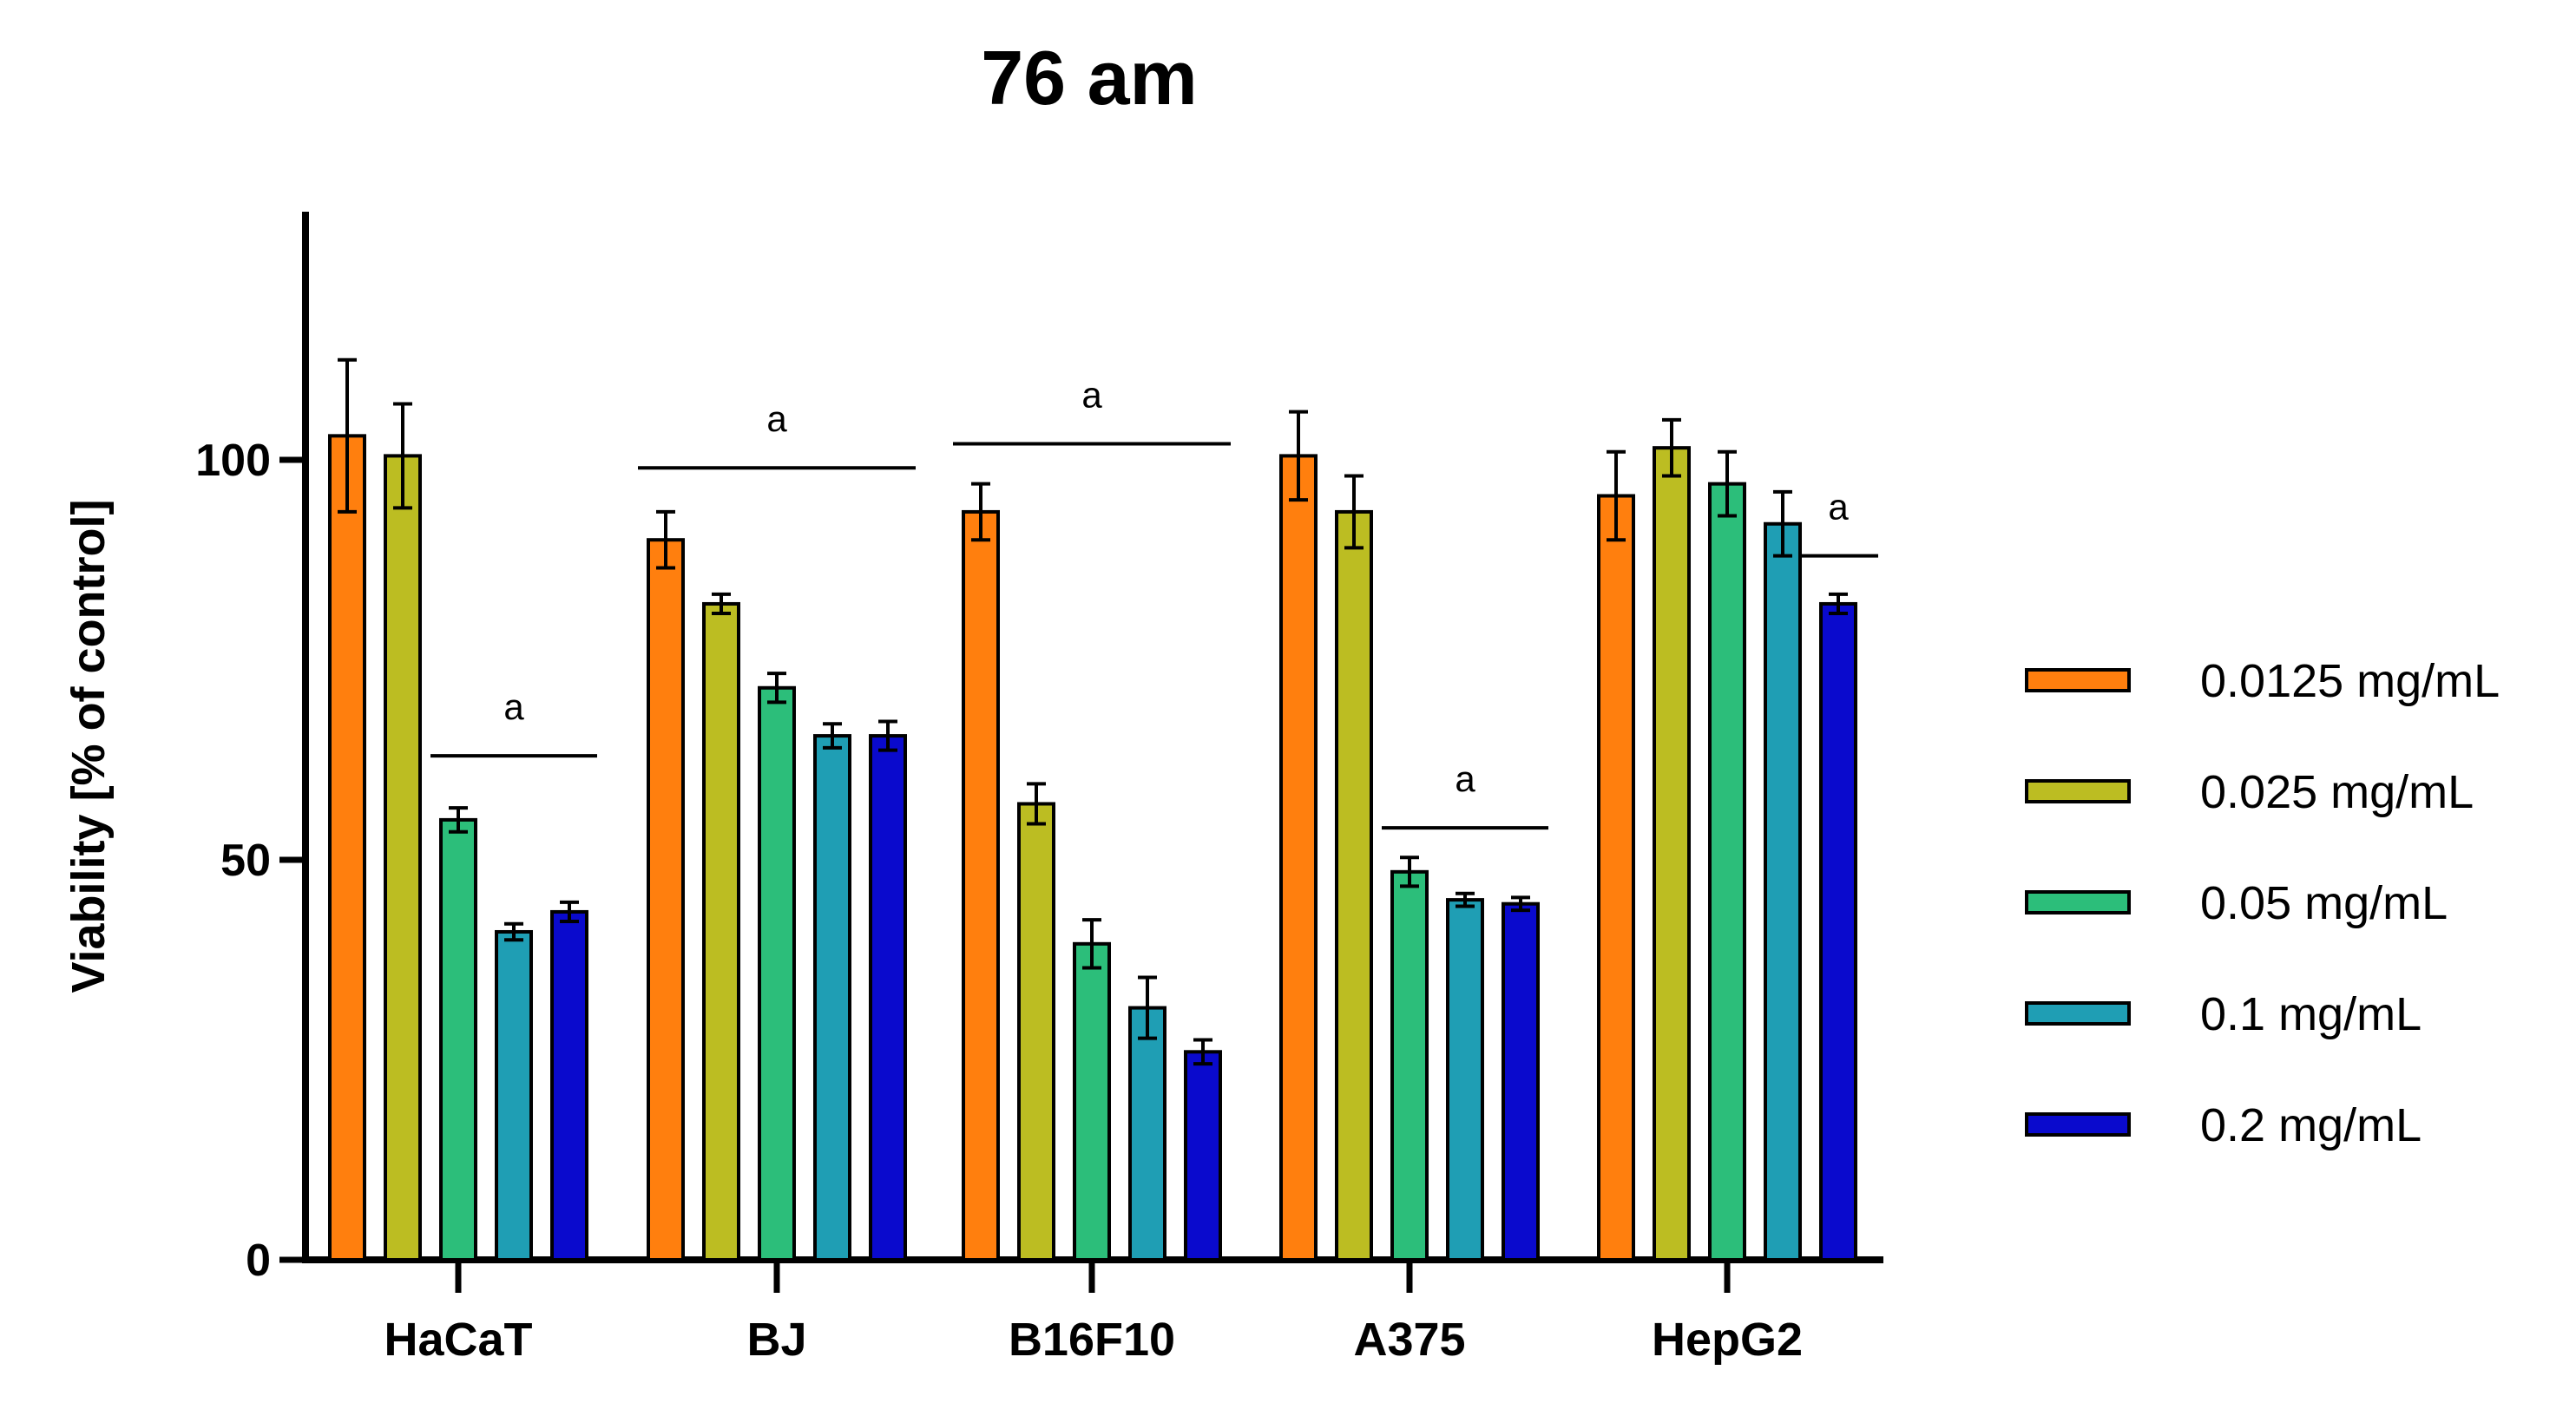  Describe the element at coordinates (2350, 681) in the screenshot. I see `legend-label-0: 0.0125 mg/mL` at that location.